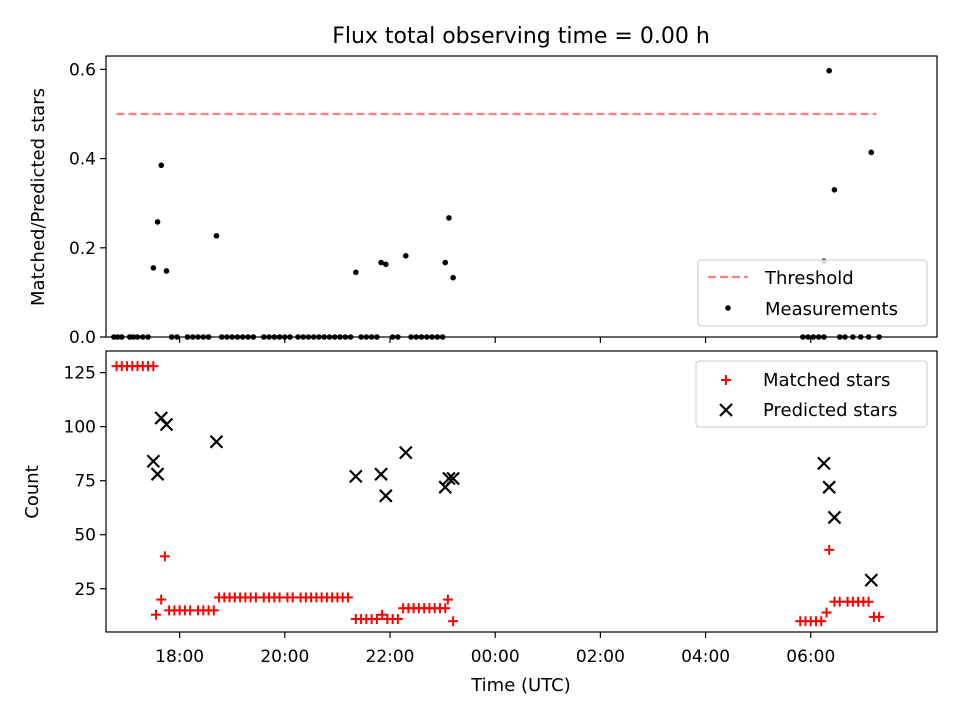  Describe the element at coordinates (82, 70) in the screenshot. I see `top-y-tick-label: 0.6` at that location.